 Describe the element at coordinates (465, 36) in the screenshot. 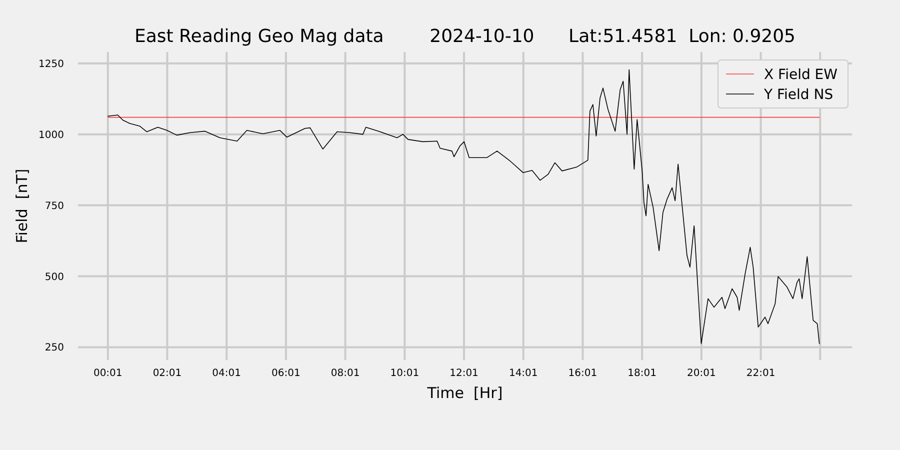

I see `chart-title: East Reading Geo Mag data 2024-10-10 Lat:51.4581 Lon: 0.9205` at that location.